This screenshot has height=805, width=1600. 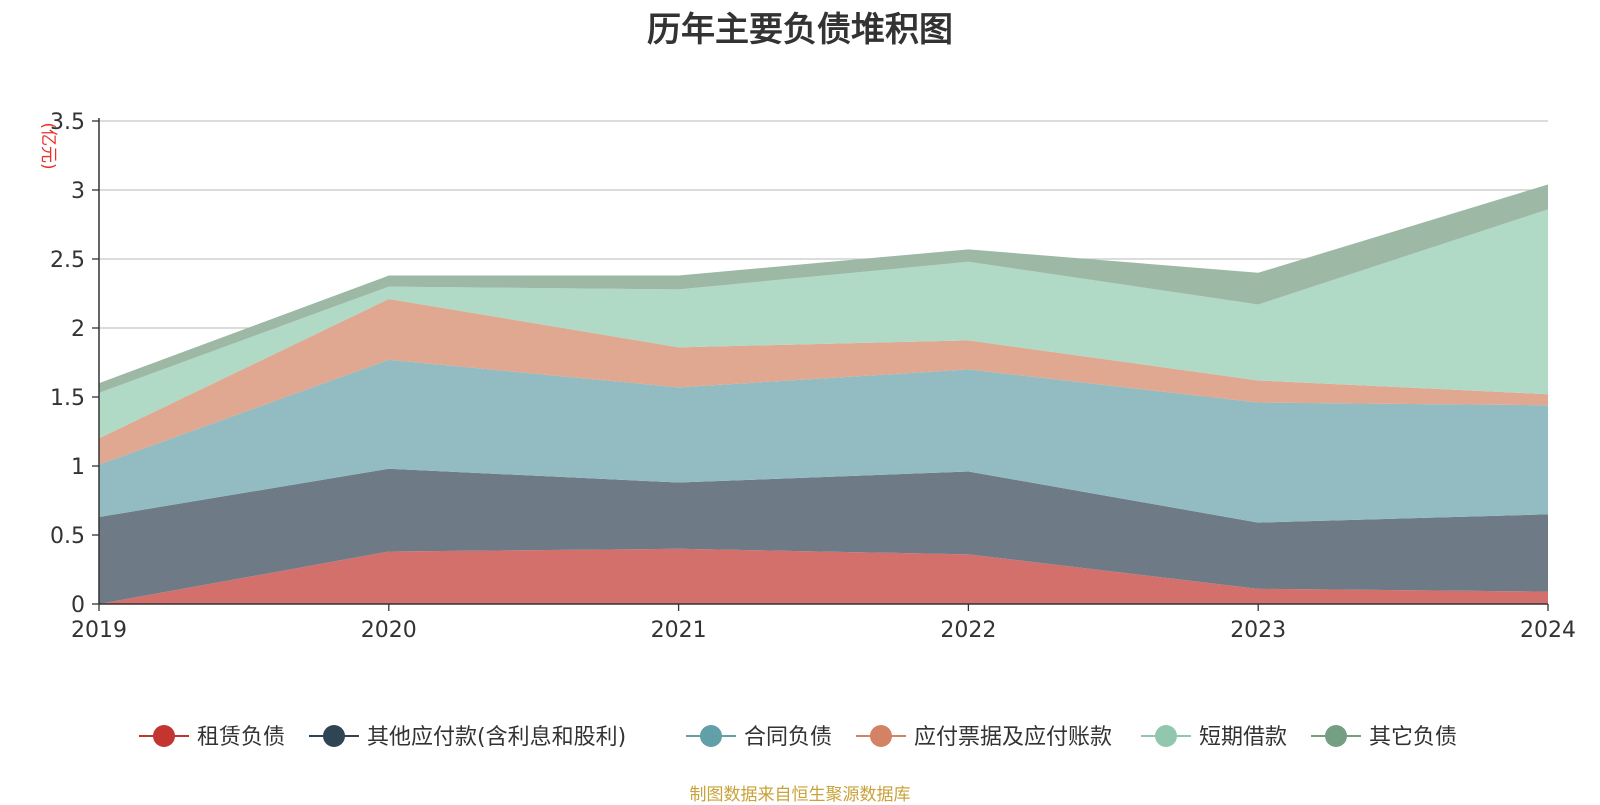 What do you see at coordinates (800, 795) in the screenshot?
I see `data-source-footer: 制图数据来自恒生聚源数据库` at bounding box center [800, 795].